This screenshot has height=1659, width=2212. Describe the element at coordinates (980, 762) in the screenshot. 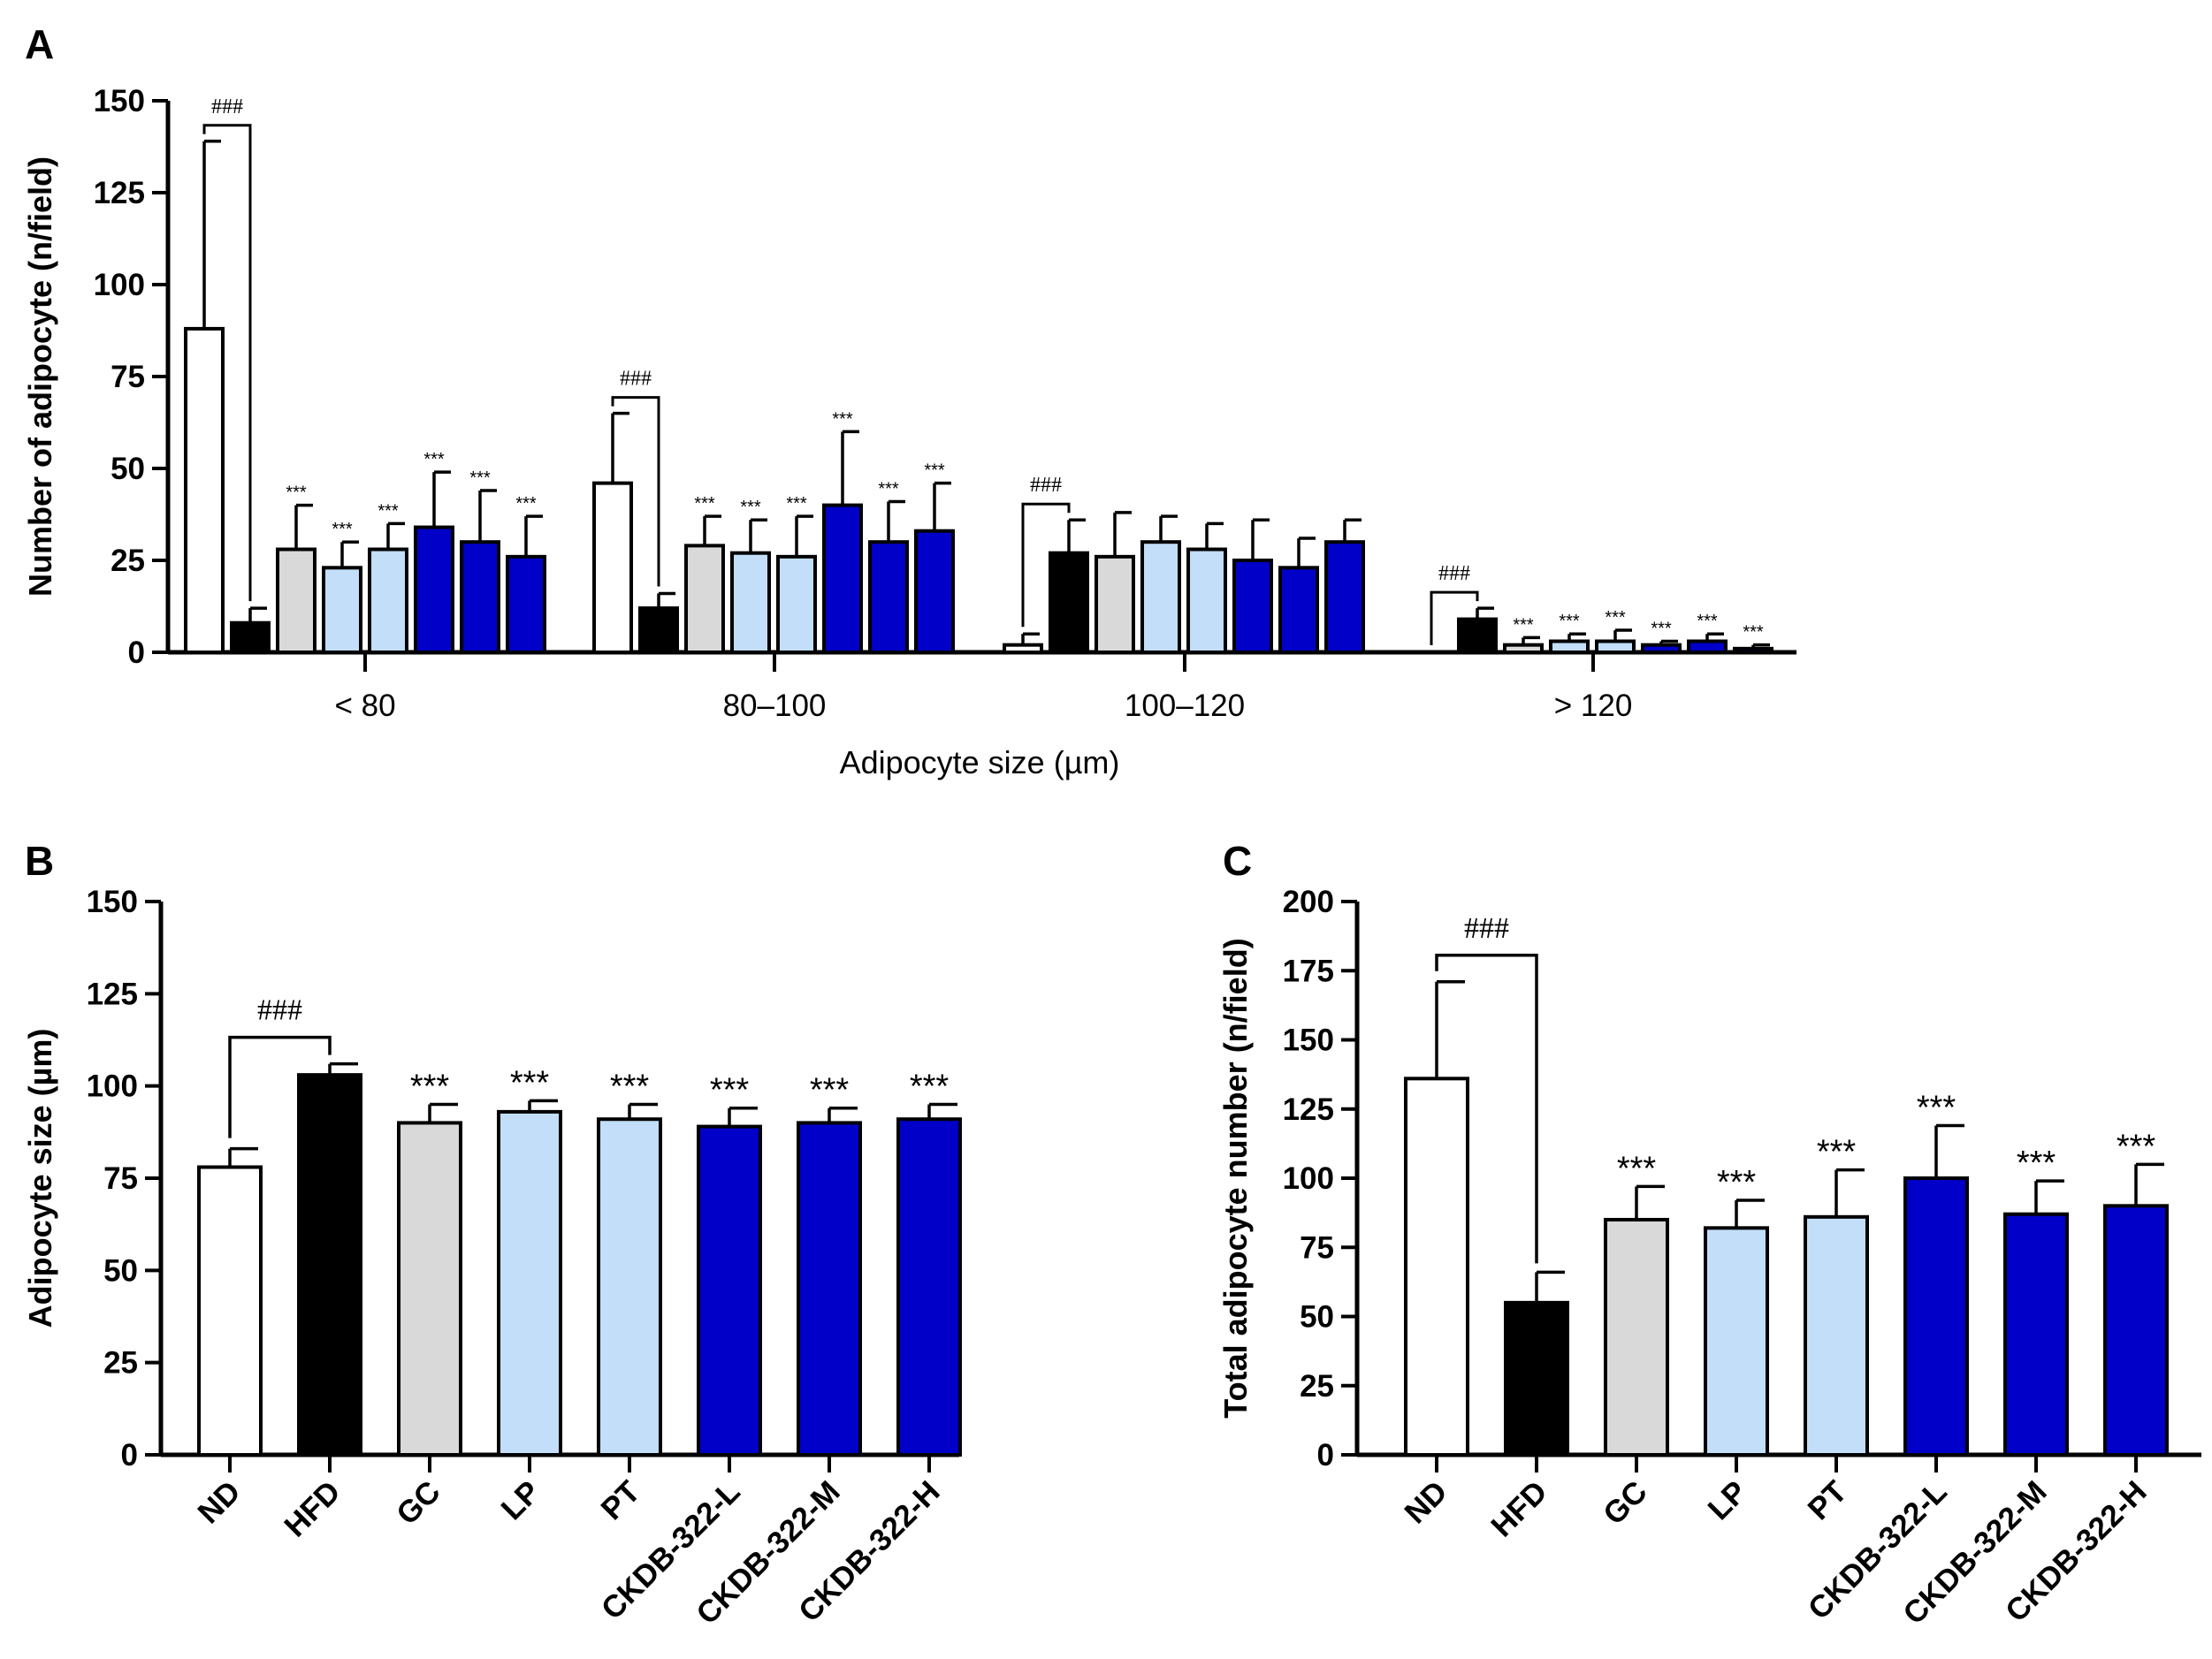

I see `x-axis-title: Adipocyte size (µm)` at that location.